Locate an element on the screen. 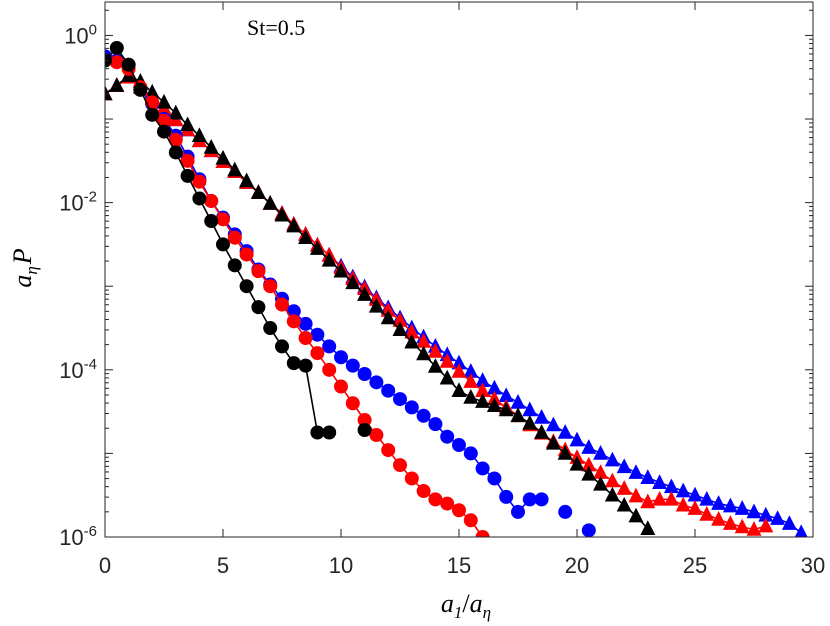 This screenshot has width=830, height=626. y-axis-label: aηP is located at coordinates (24, 267).